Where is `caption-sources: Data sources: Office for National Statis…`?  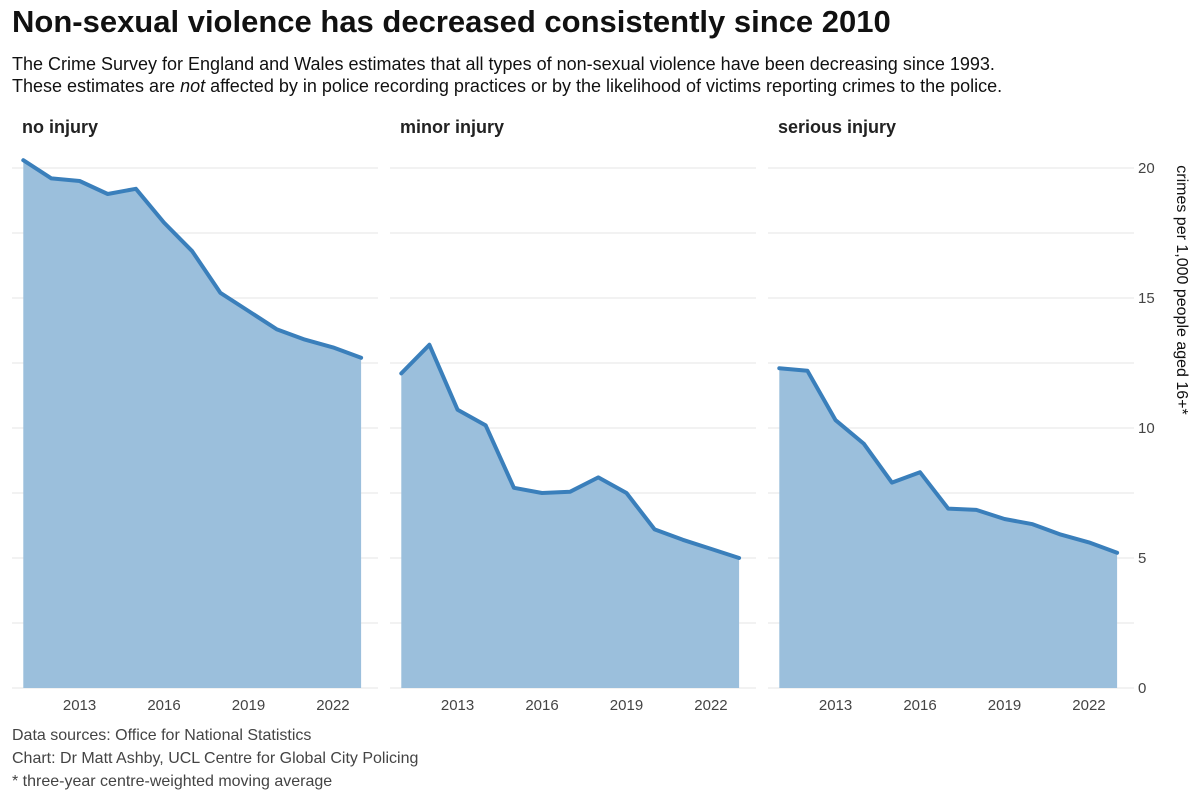 caption-sources: Data sources: Office for National Statis… is located at coordinates (162, 735).